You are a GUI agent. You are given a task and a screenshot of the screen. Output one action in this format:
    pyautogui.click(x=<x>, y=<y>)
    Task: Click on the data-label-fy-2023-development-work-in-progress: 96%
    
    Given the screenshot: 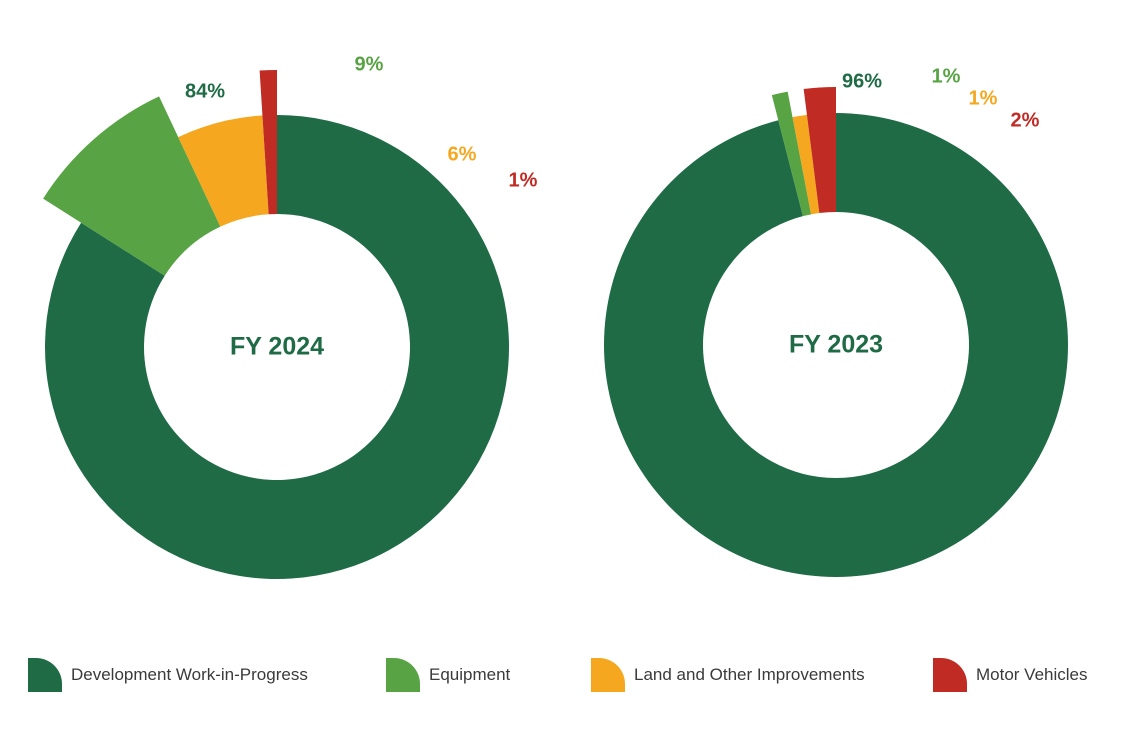 What is the action you would take?
    pyautogui.click(x=862, y=81)
    